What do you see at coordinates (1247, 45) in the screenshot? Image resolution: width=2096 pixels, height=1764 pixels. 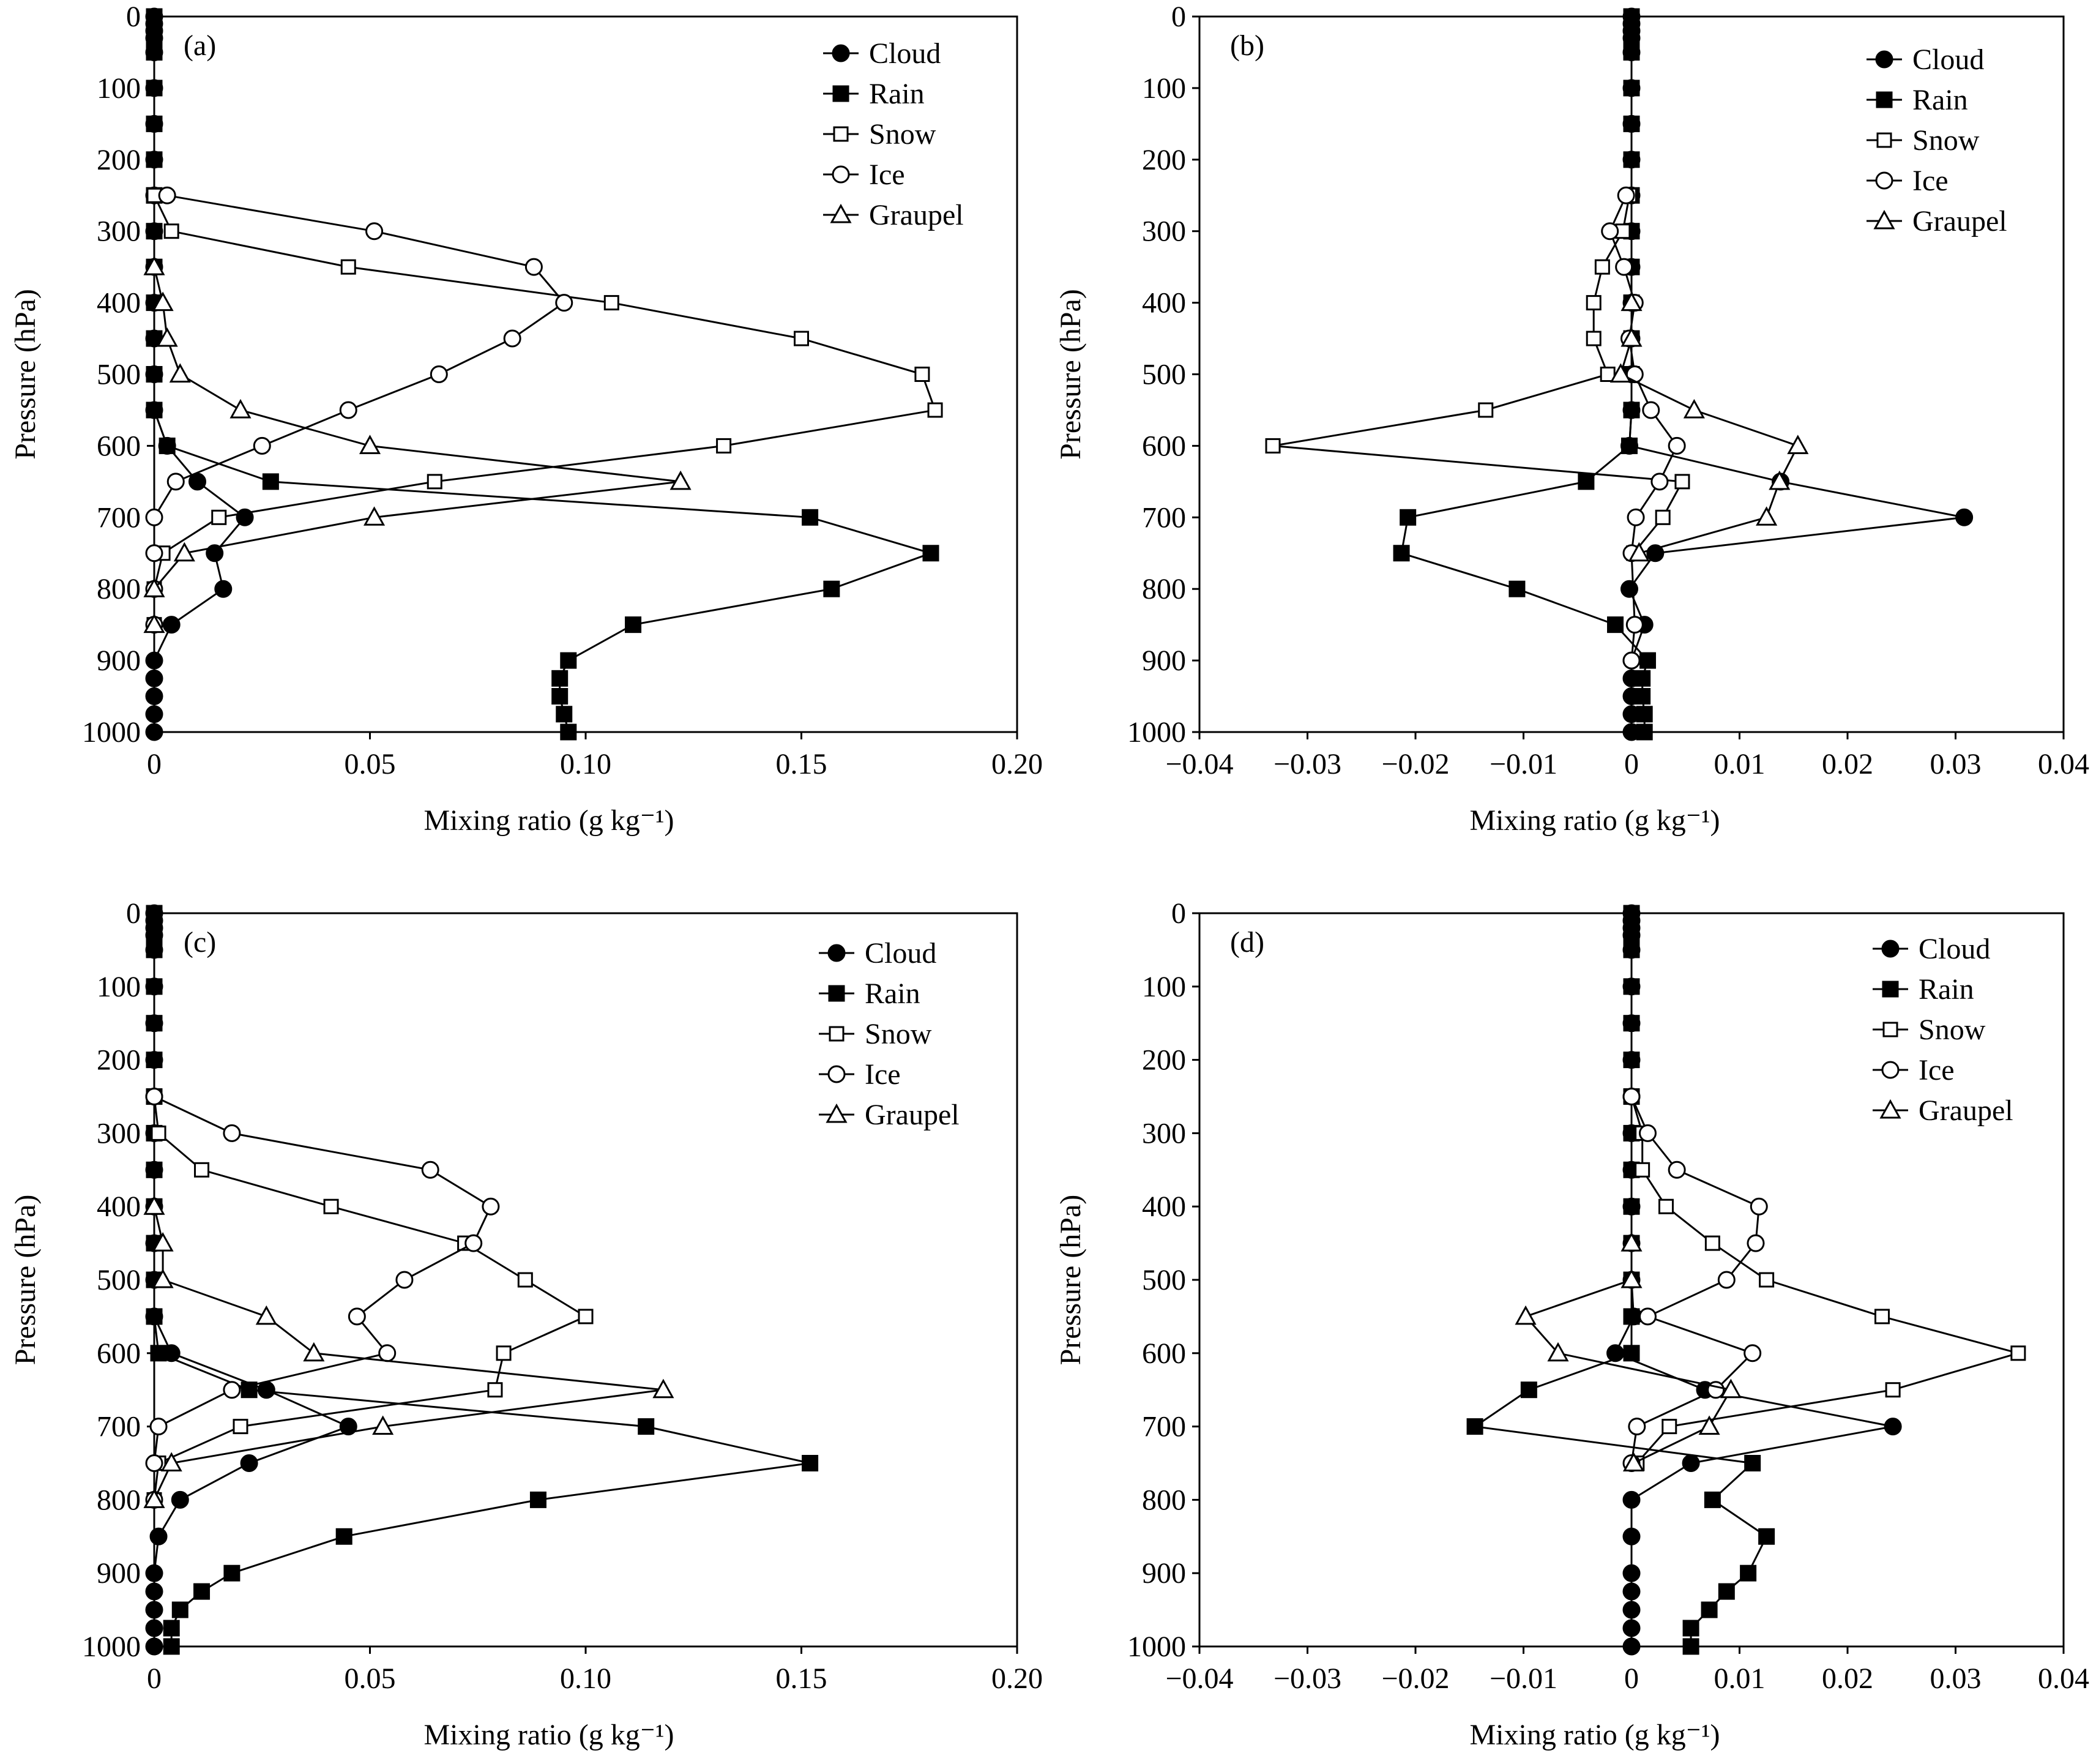 I see `panel-label: (b)` at bounding box center [1247, 45].